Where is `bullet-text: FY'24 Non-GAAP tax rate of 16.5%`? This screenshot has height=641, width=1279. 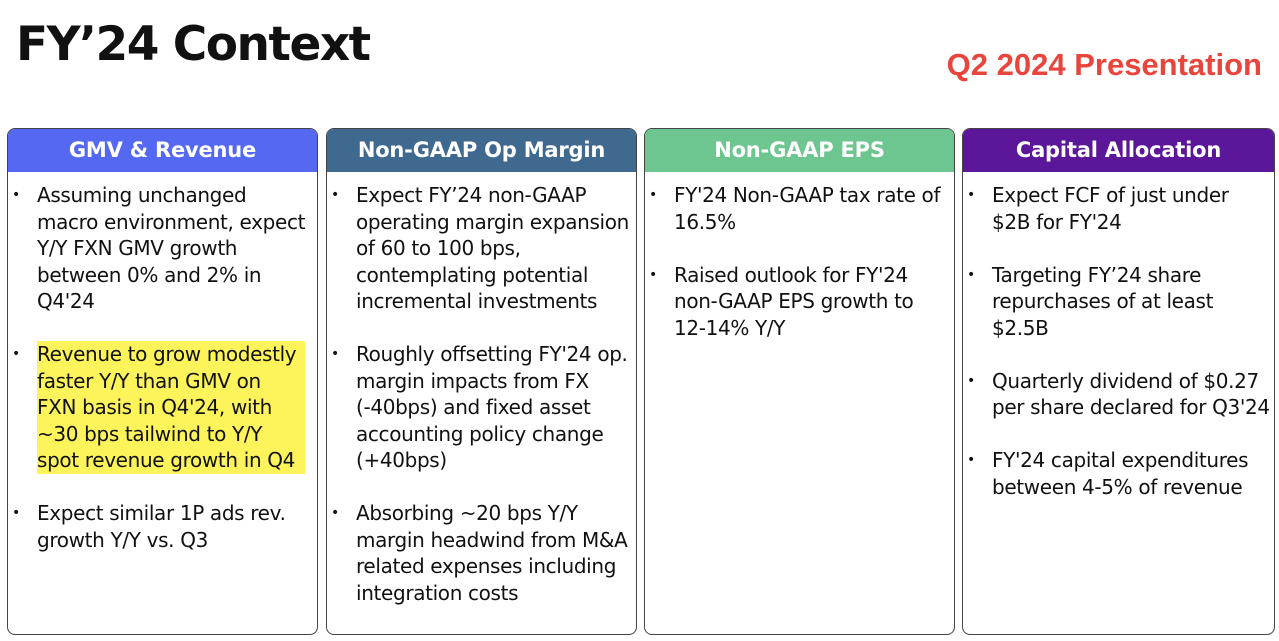 bullet-text: FY'24 Non-GAAP tax rate of 16.5% is located at coordinates (807, 208).